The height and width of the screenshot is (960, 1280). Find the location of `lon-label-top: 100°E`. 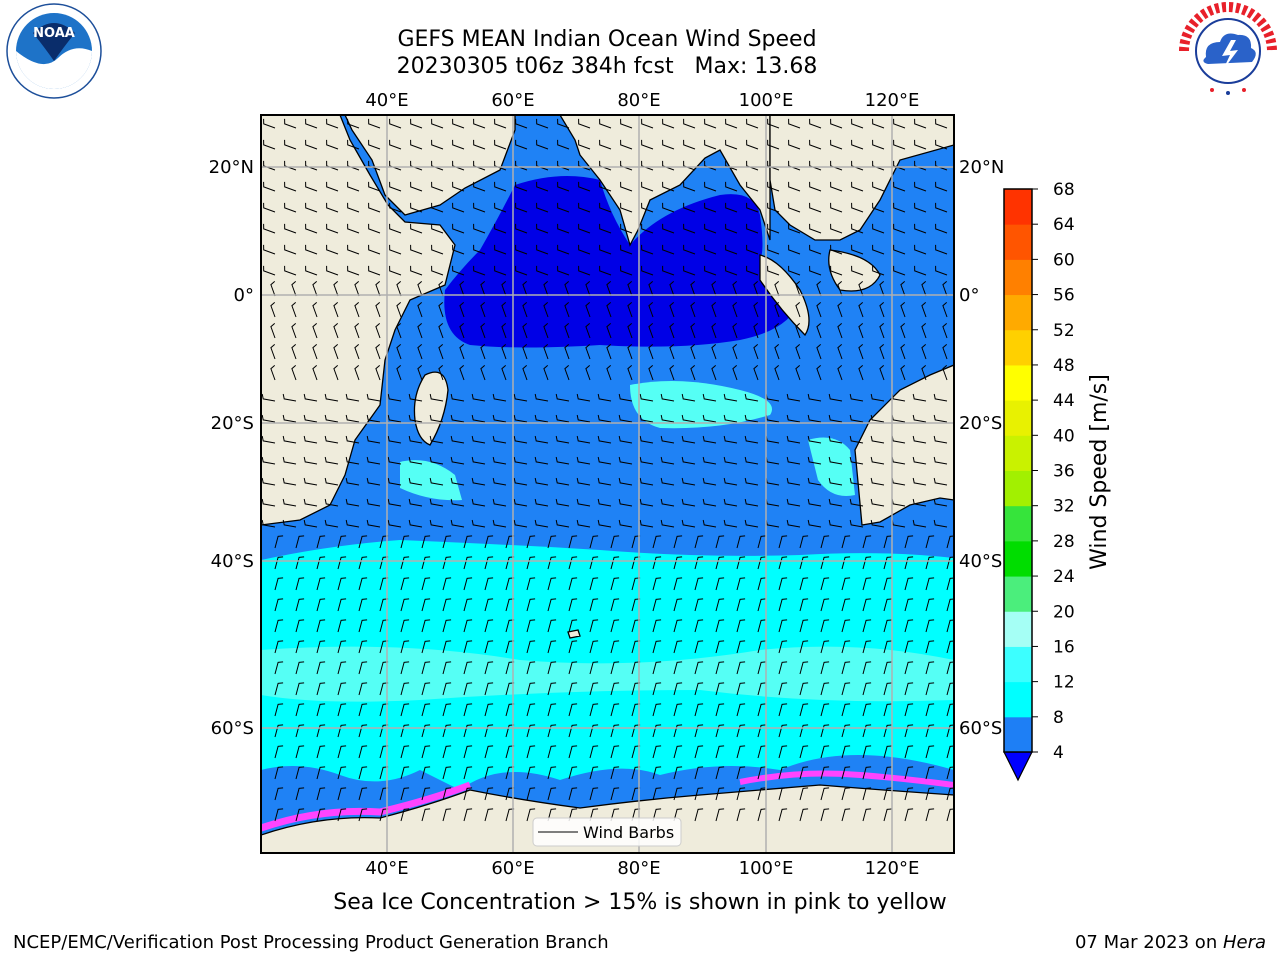

lon-label-top: 100°E is located at coordinates (766, 100).